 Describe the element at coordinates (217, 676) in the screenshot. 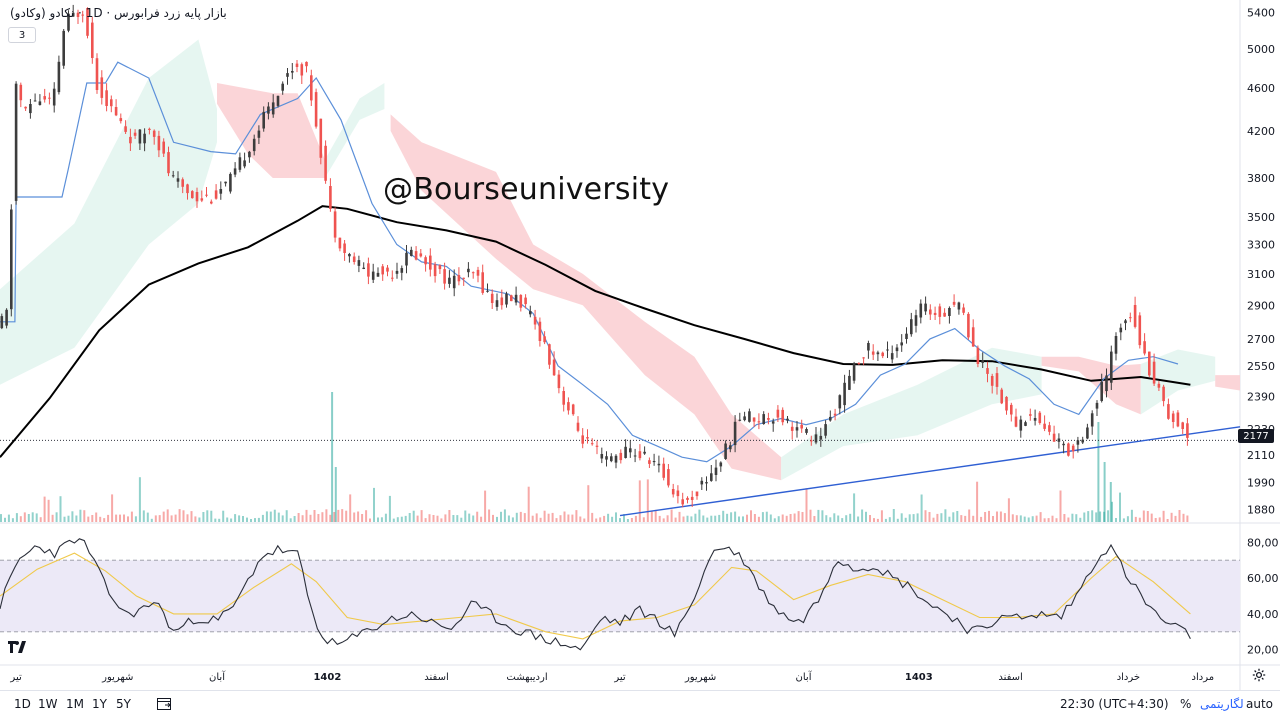

I see `time-axis-label: آبان` at that location.